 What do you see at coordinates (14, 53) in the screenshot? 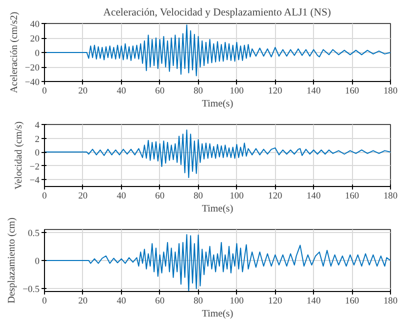
I see `y-axis-title: Aceleración (cm/s2)` at bounding box center [14, 53].